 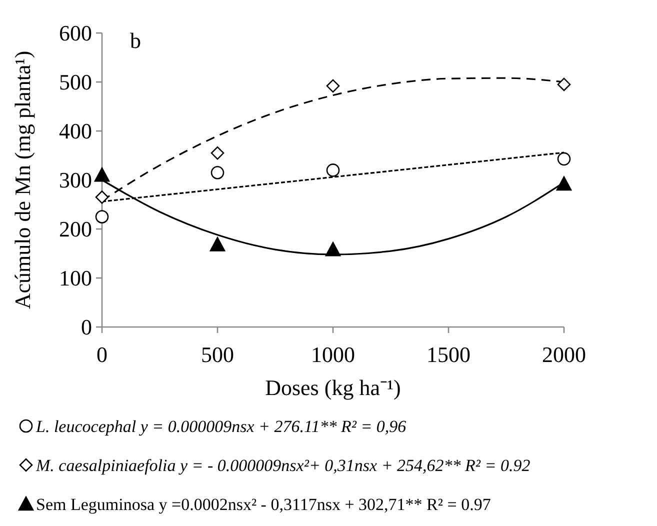 What do you see at coordinates (448, 354) in the screenshot?
I see `x-tick-label: 1500` at bounding box center [448, 354].